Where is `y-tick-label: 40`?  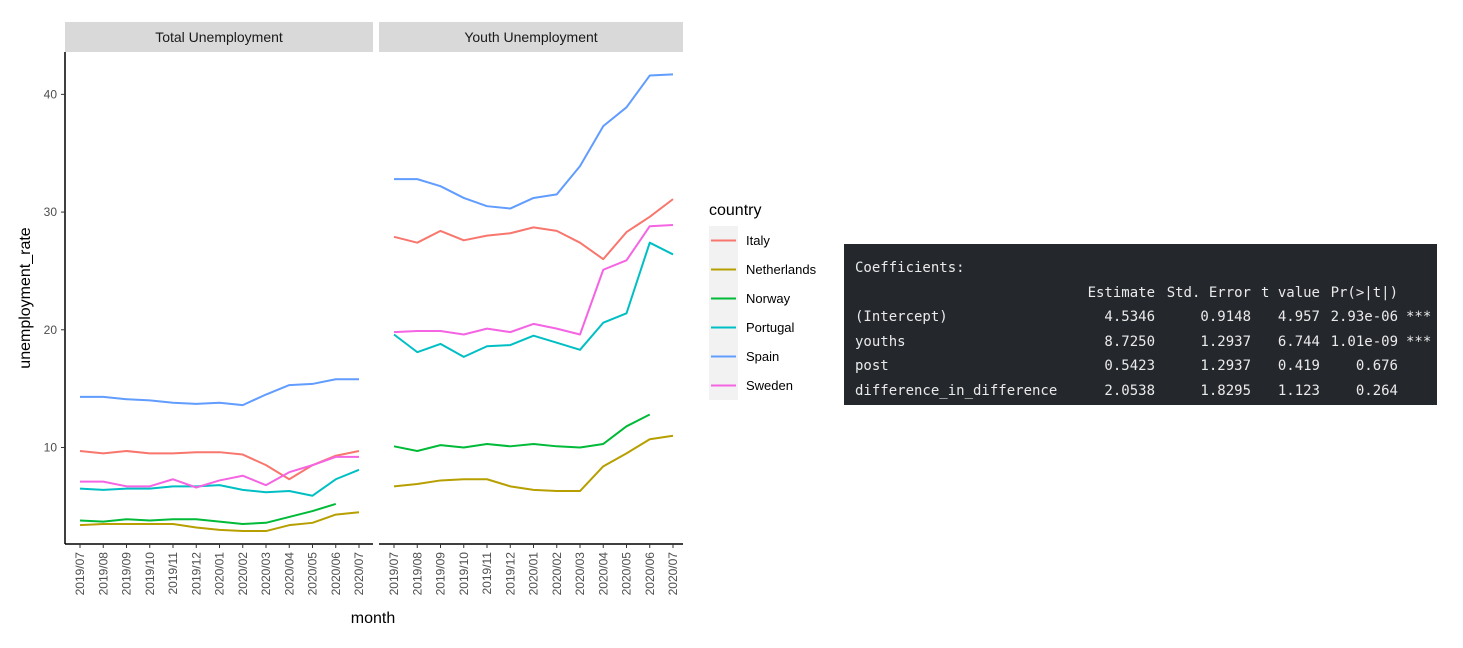
y-tick-label: 40 is located at coordinates (51, 94).